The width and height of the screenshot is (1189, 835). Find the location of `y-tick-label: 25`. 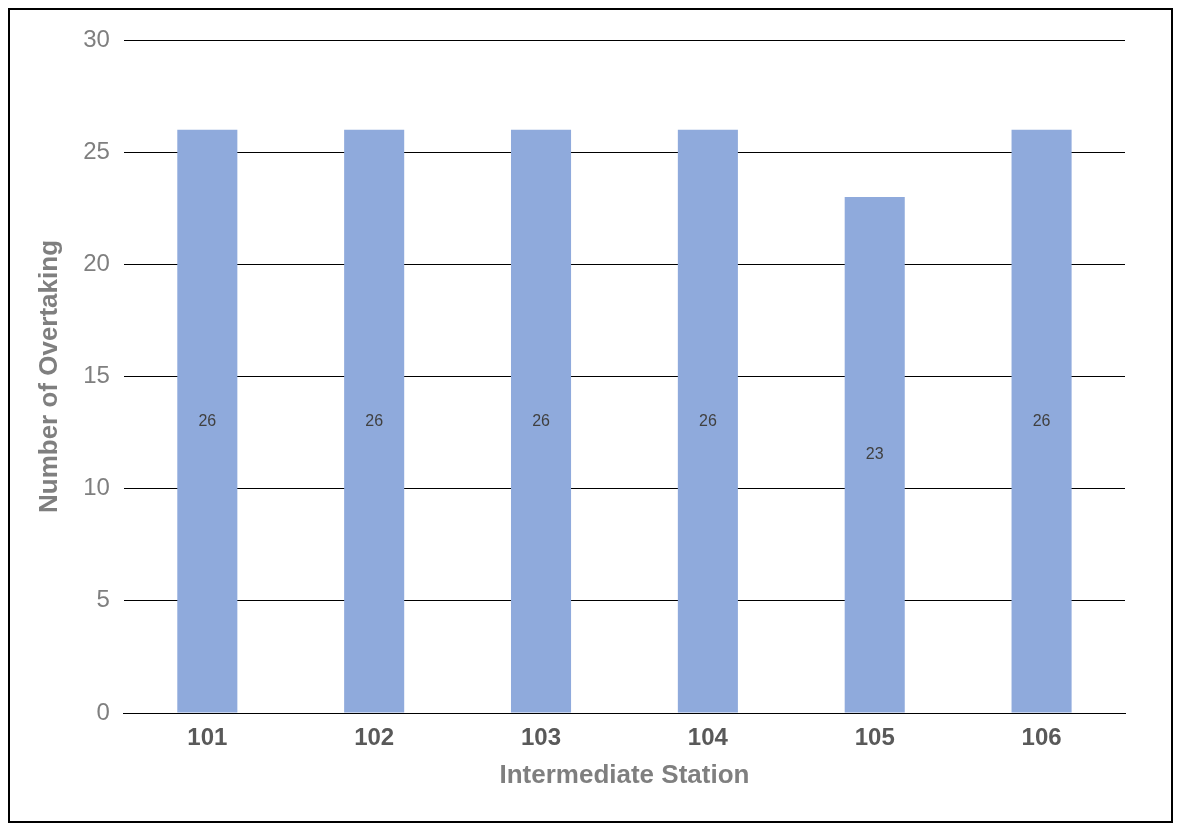

y-tick-label: 25 is located at coordinates (96, 150).